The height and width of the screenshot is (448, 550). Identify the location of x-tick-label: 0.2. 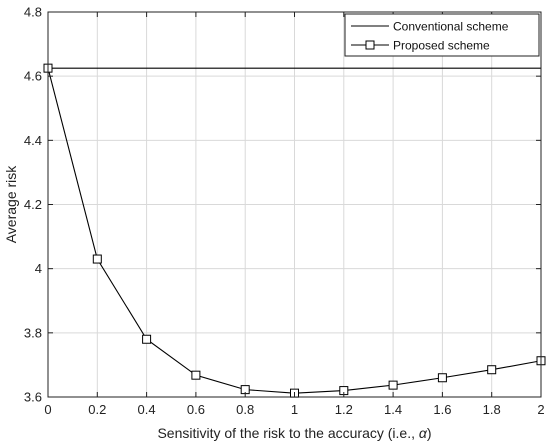
(97, 409).